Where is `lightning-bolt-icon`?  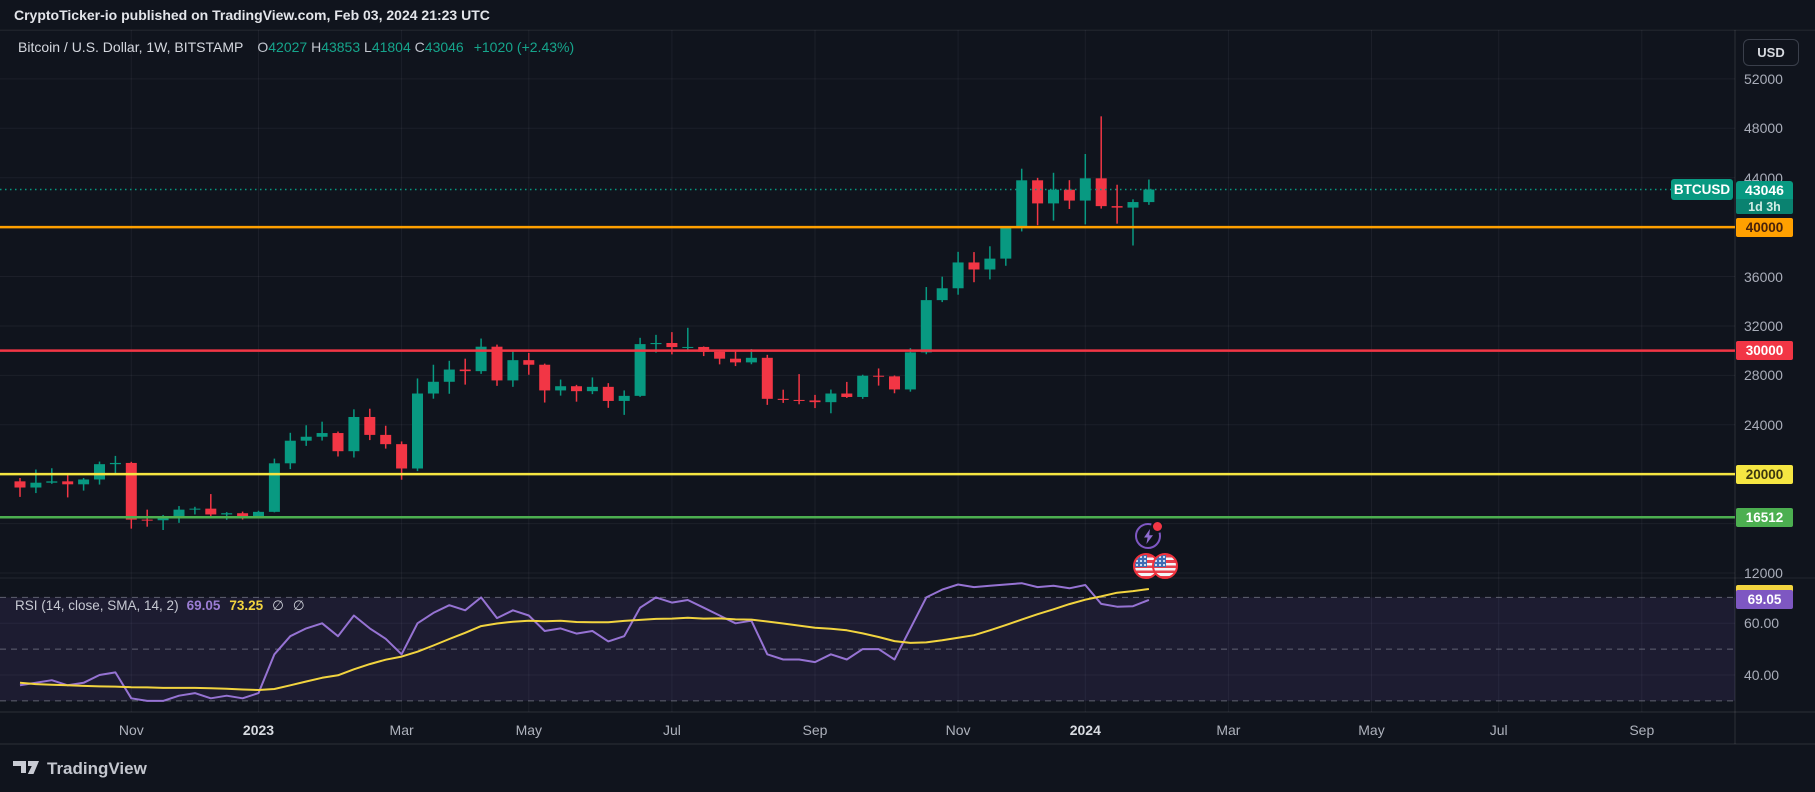 lightning-bolt-icon is located at coordinates (1148, 536).